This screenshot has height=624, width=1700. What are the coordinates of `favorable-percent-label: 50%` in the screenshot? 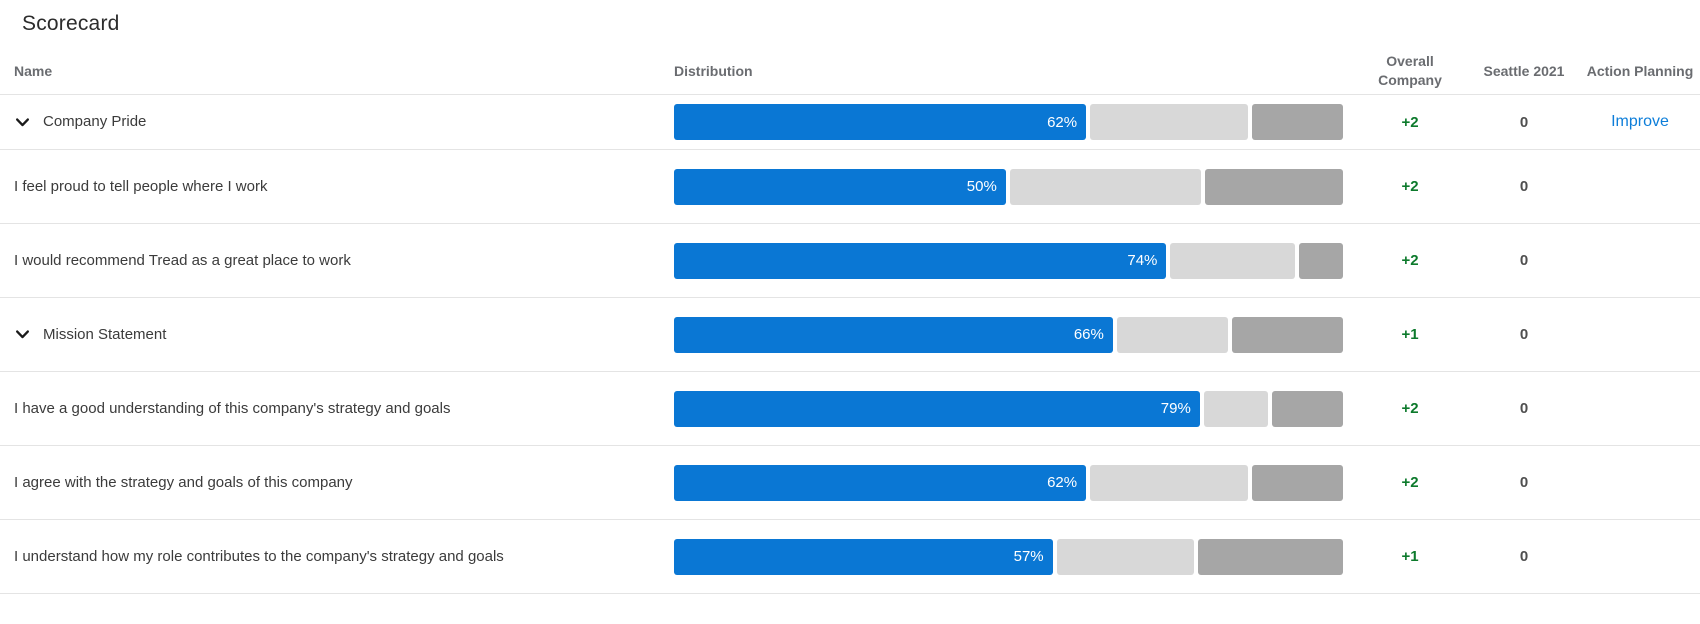 It's located at (981, 186).